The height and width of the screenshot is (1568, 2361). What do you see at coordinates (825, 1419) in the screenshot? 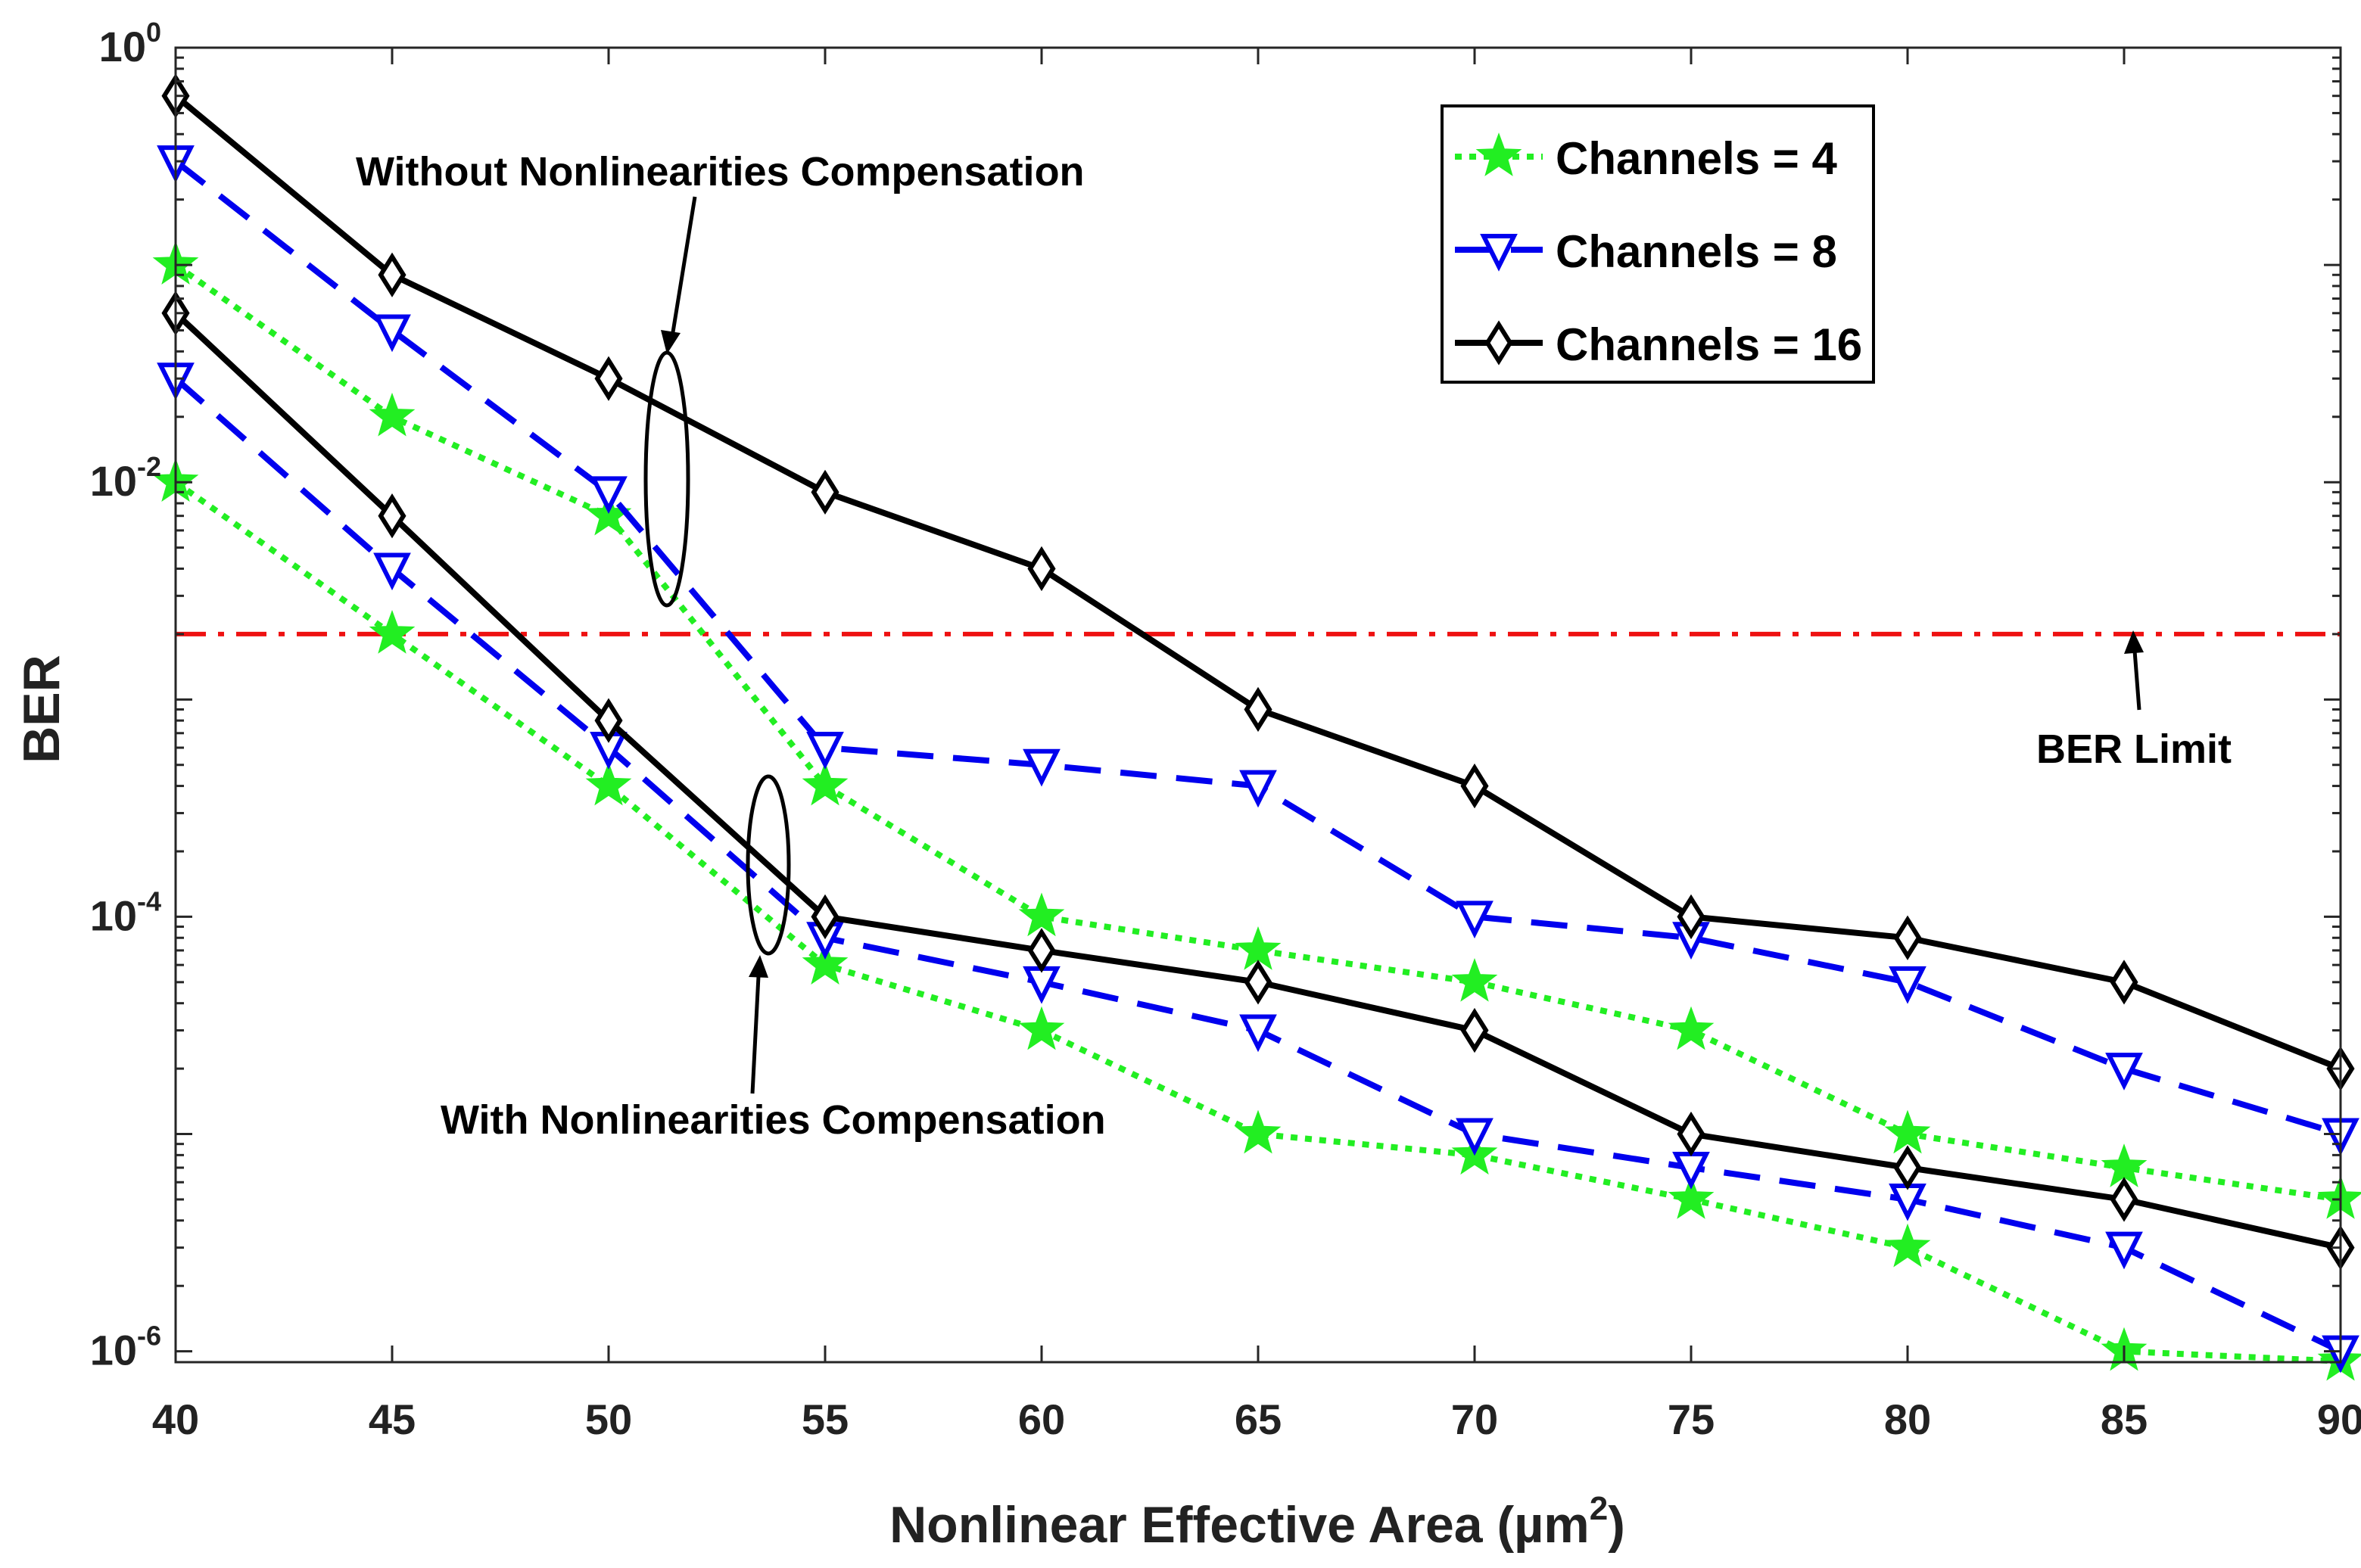
I see `x-tick-label-55: 55` at bounding box center [825, 1419].